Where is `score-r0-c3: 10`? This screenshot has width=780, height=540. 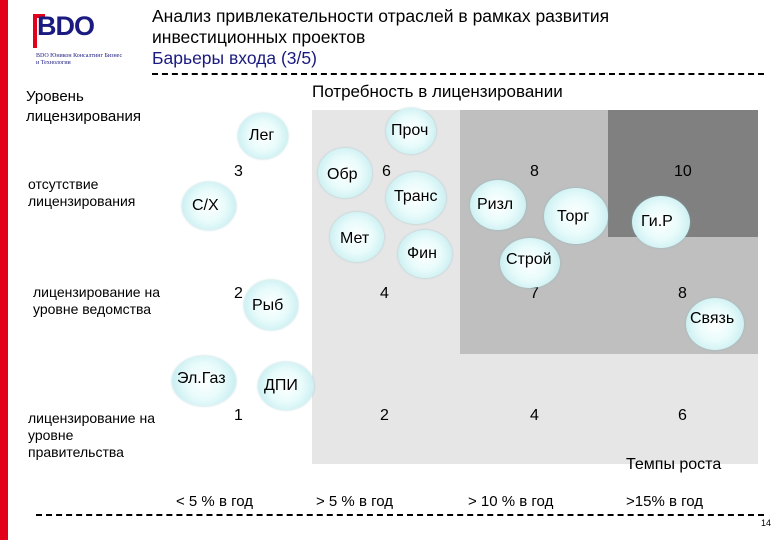
score-r0-c3: 10 is located at coordinates (683, 171).